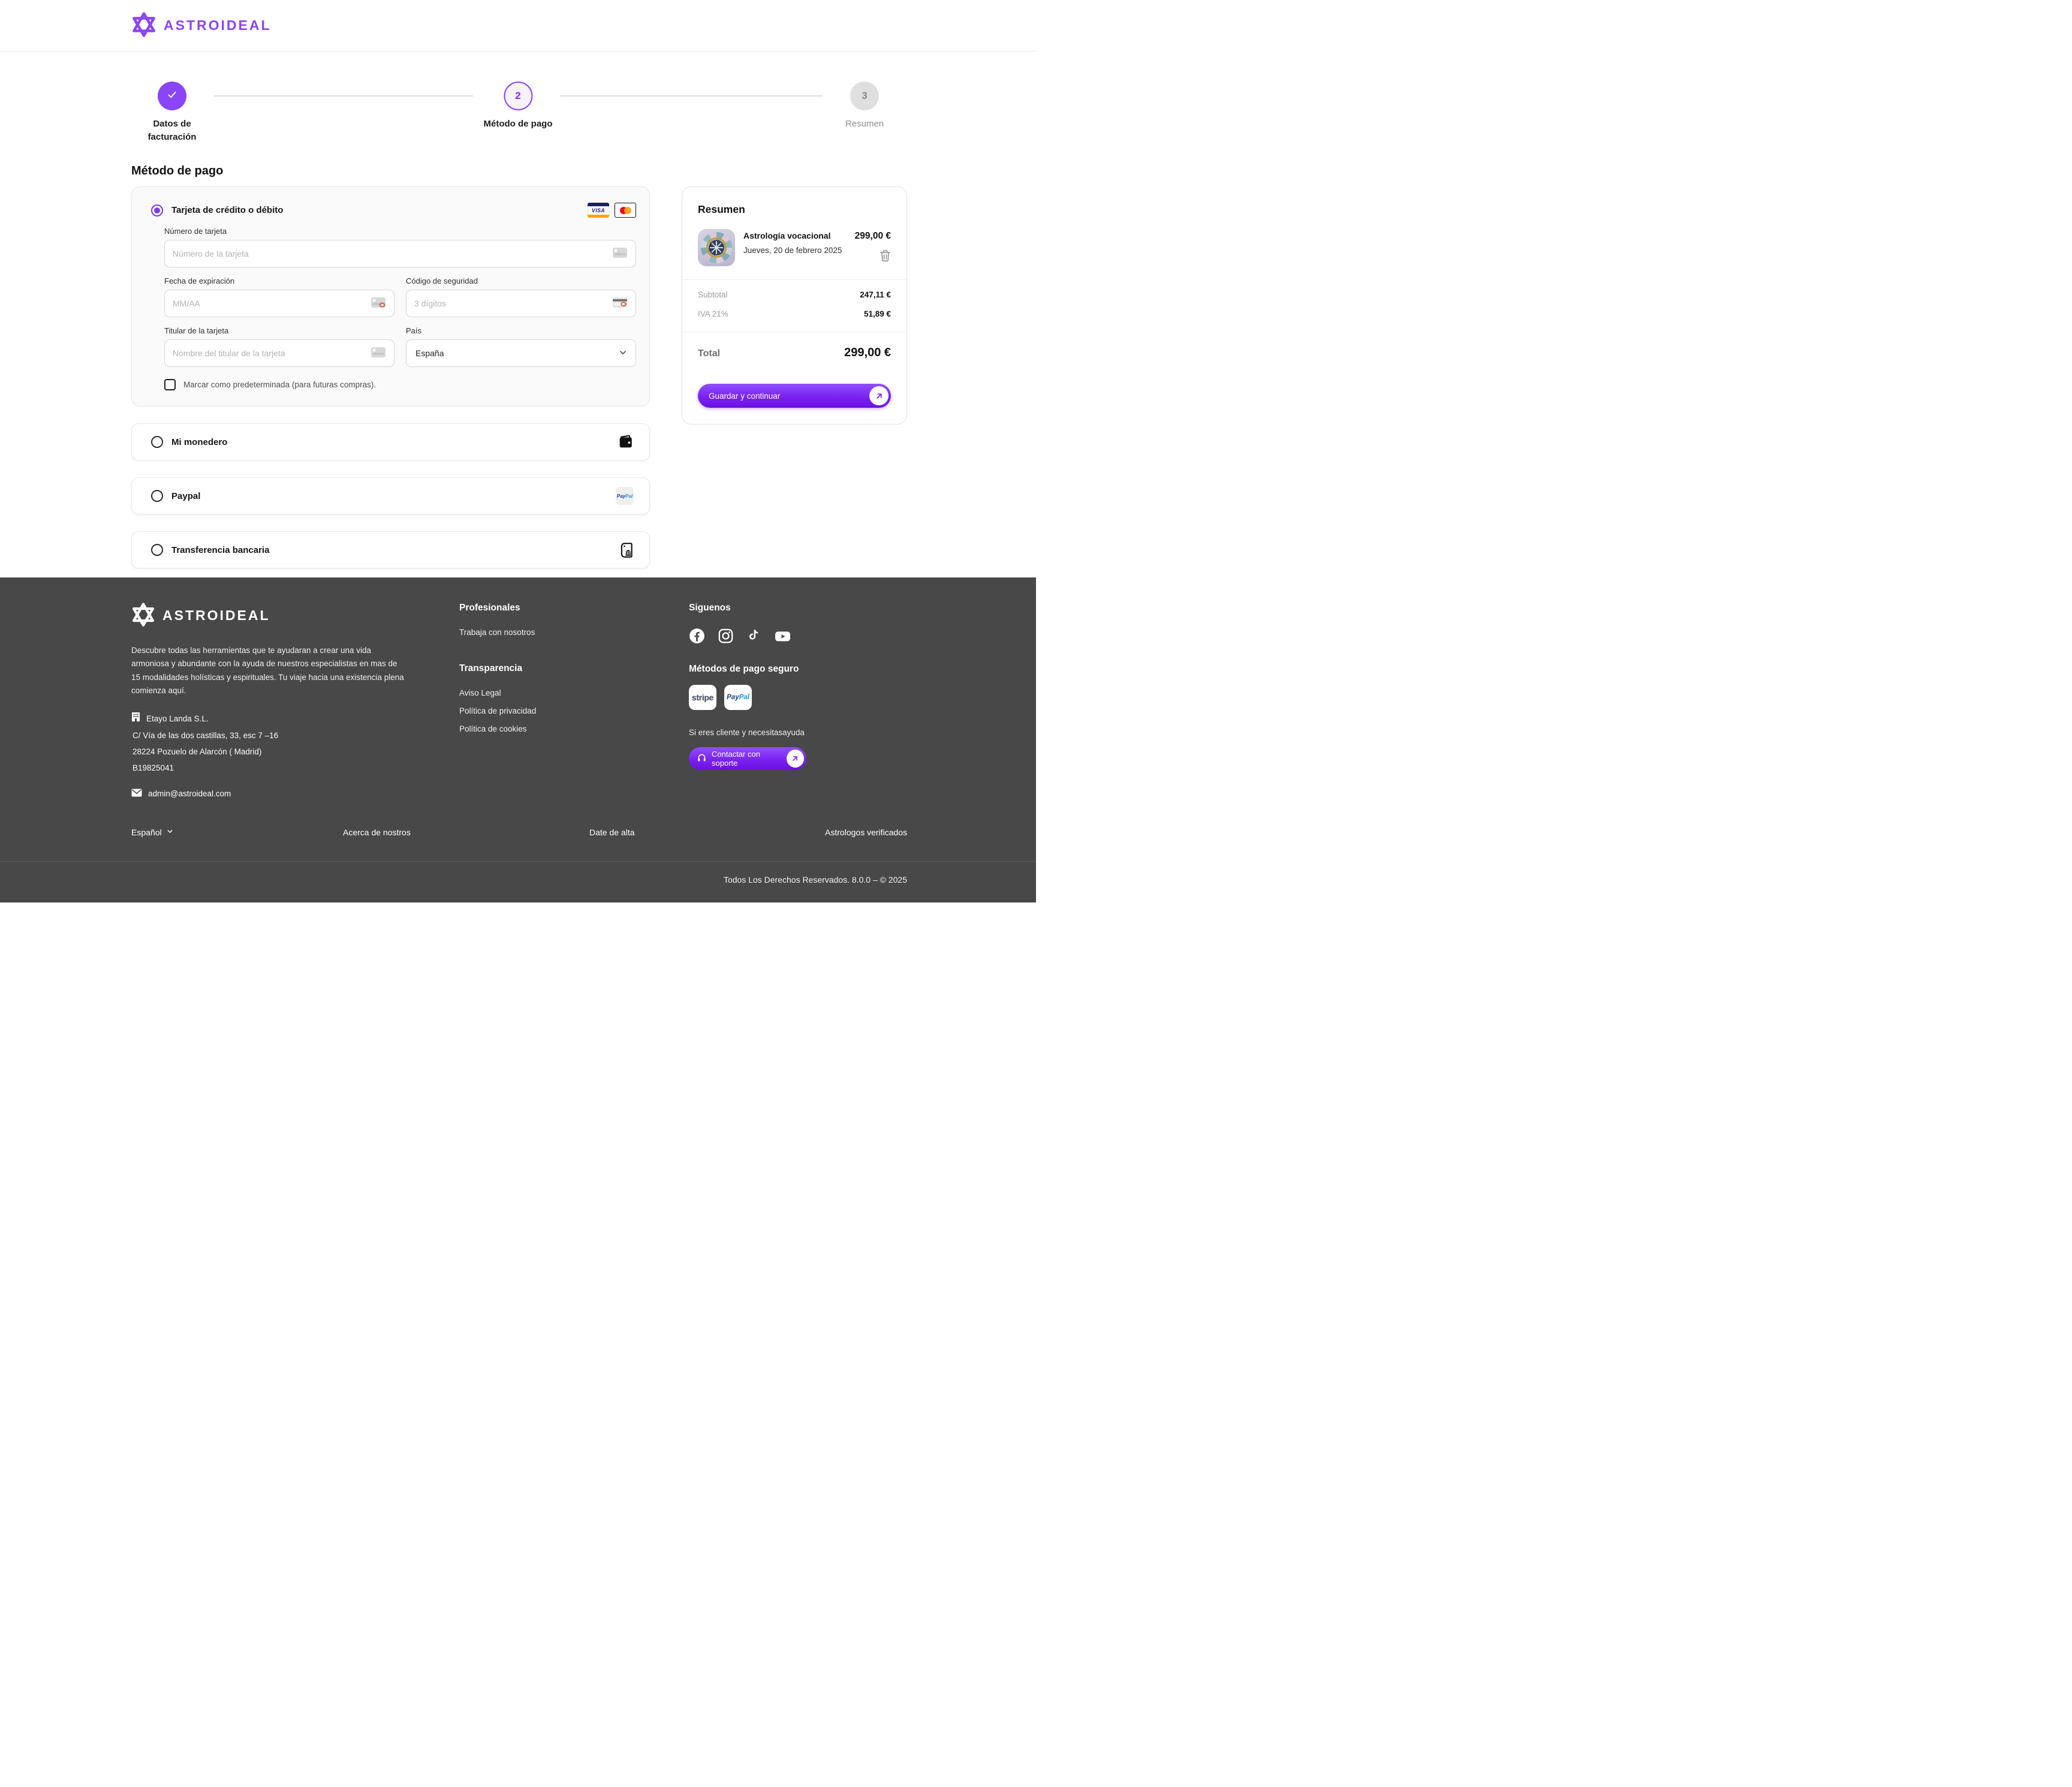 Image resolution: width=2072 pixels, height=1787 pixels. Describe the element at coordinates (782, 637) in the screenshot. I see `youtube-icon` at that location.